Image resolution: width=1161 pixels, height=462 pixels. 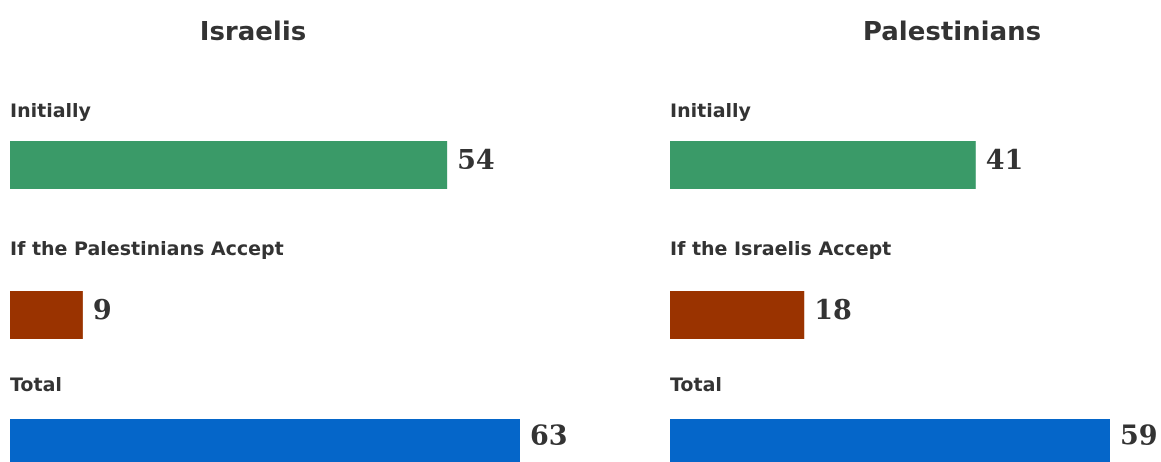 What do you see at coordinates (265, 440) in the screenshot?
I see `bar-israelis-total` at bounding box center [265, 440].